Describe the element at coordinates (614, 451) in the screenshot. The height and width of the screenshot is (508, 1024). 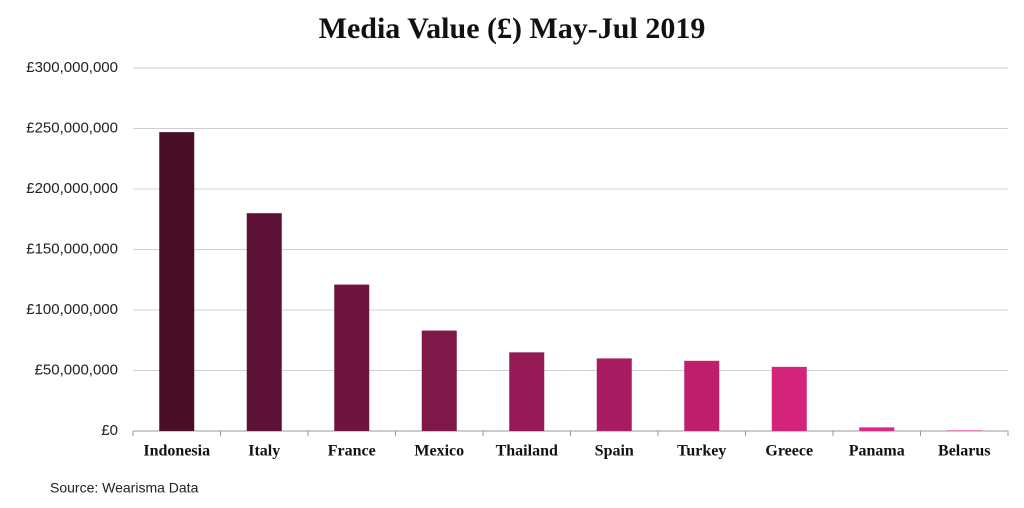
I see `x-tick-label: Spain` at that location.